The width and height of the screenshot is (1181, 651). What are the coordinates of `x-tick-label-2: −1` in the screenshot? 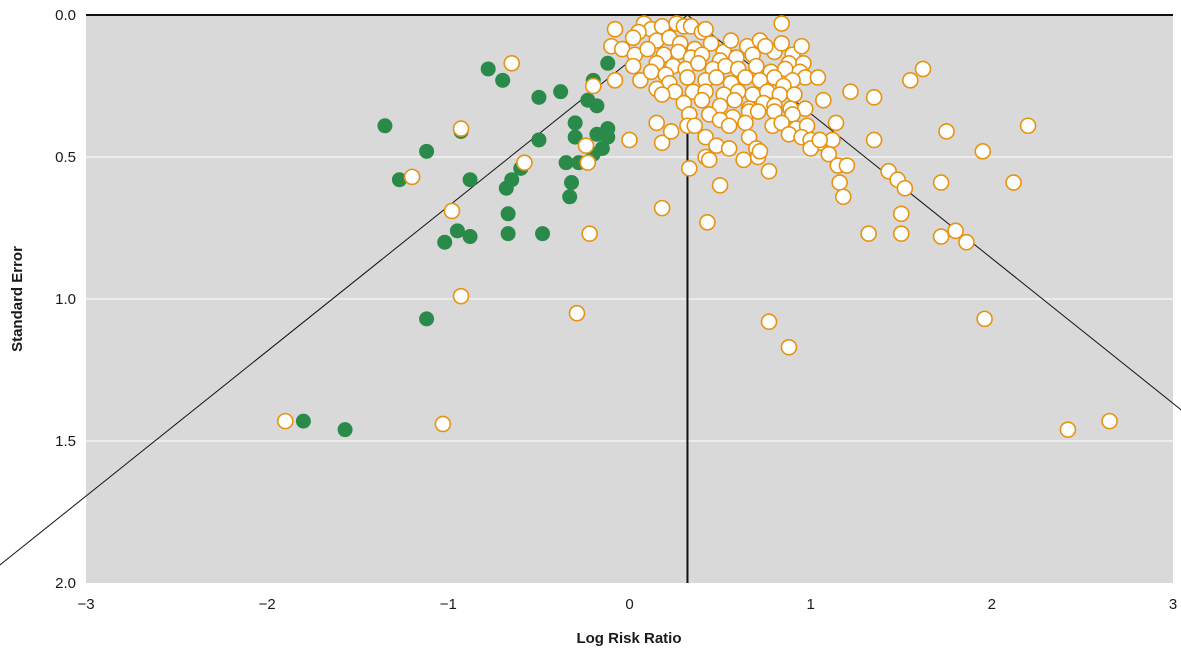 It's located at (448, 604).